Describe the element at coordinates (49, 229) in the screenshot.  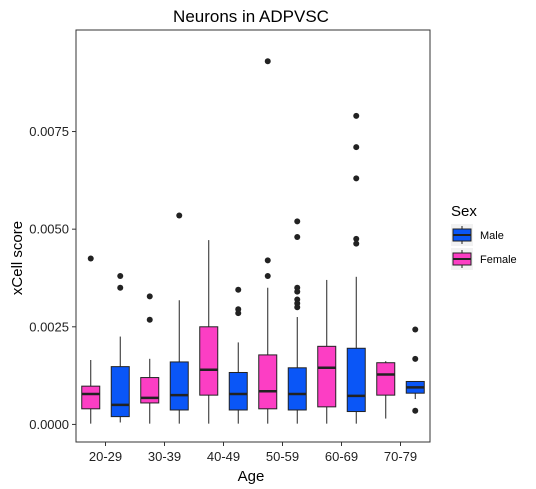
I see `y-tick-label: 0.0050` at that location.